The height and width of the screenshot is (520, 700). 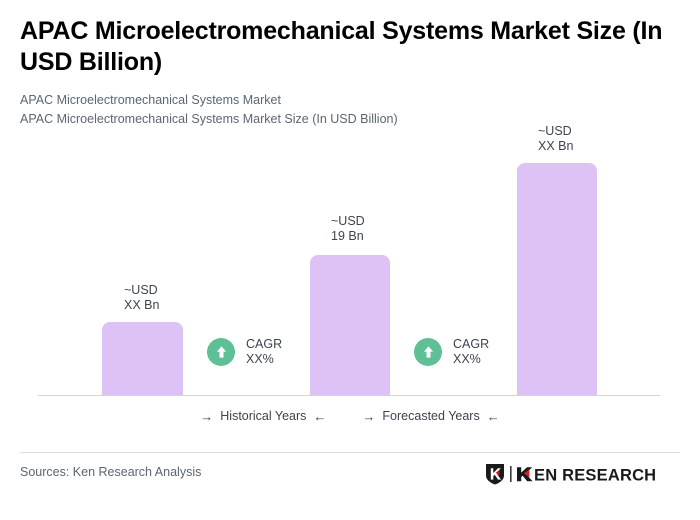 I want to click on cagr-badge-2: CAGR XX%, so click(x=451, y=351).